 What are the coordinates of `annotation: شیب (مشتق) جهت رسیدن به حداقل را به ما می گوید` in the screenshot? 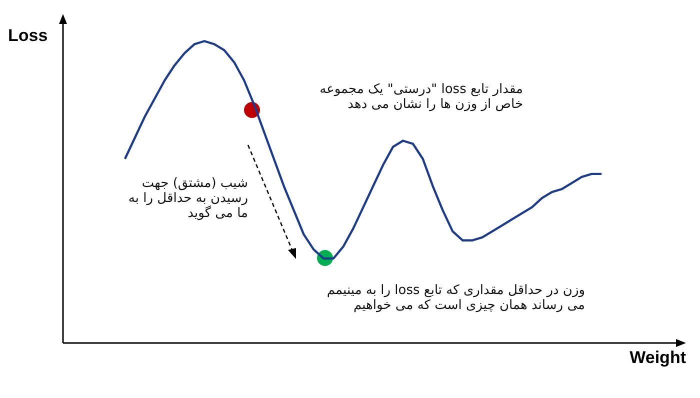 It's located at (188, 198).